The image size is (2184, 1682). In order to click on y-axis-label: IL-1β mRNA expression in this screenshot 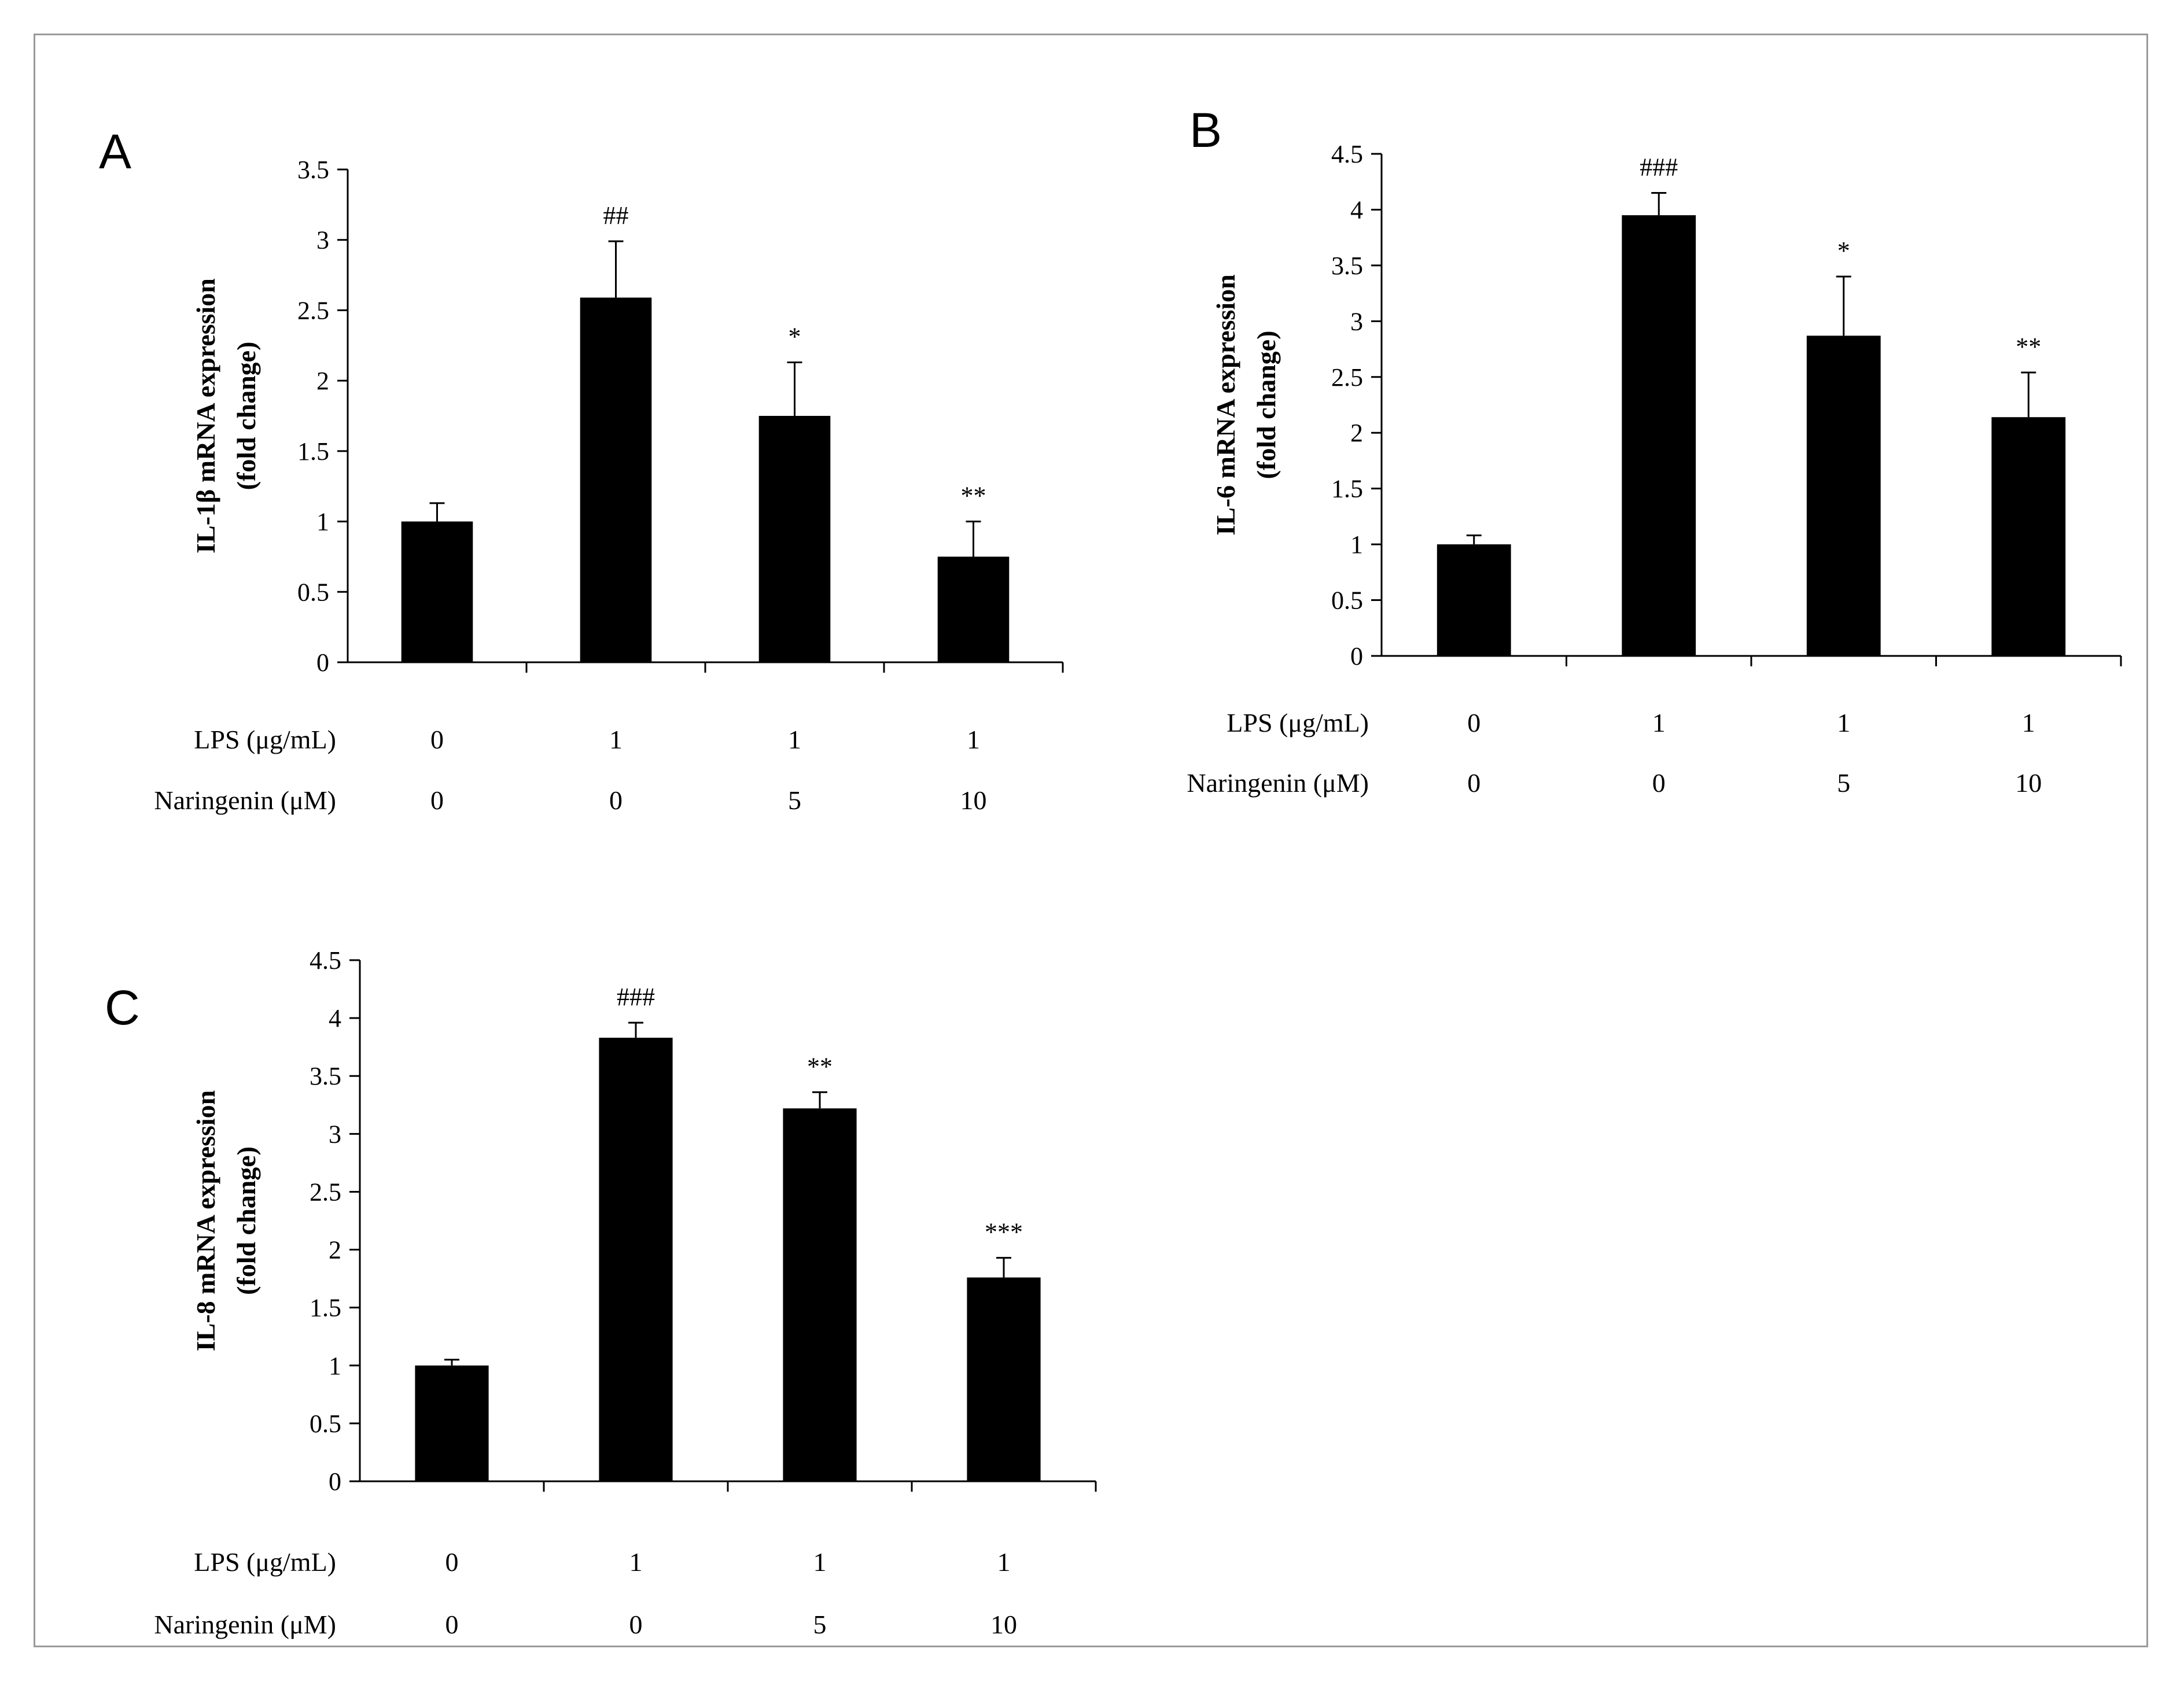, I will do `click(205, 416)`.